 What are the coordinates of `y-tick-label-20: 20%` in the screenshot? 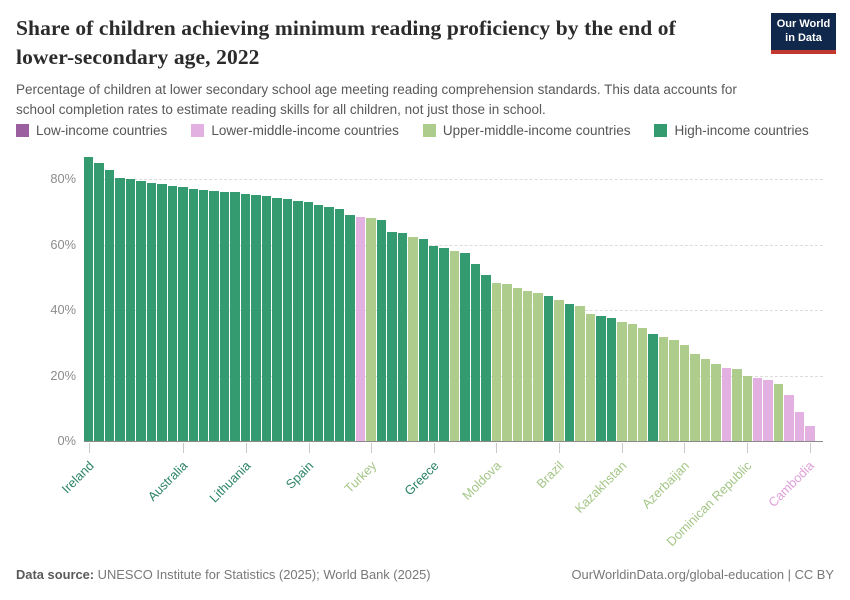 It's located at (63, 375).